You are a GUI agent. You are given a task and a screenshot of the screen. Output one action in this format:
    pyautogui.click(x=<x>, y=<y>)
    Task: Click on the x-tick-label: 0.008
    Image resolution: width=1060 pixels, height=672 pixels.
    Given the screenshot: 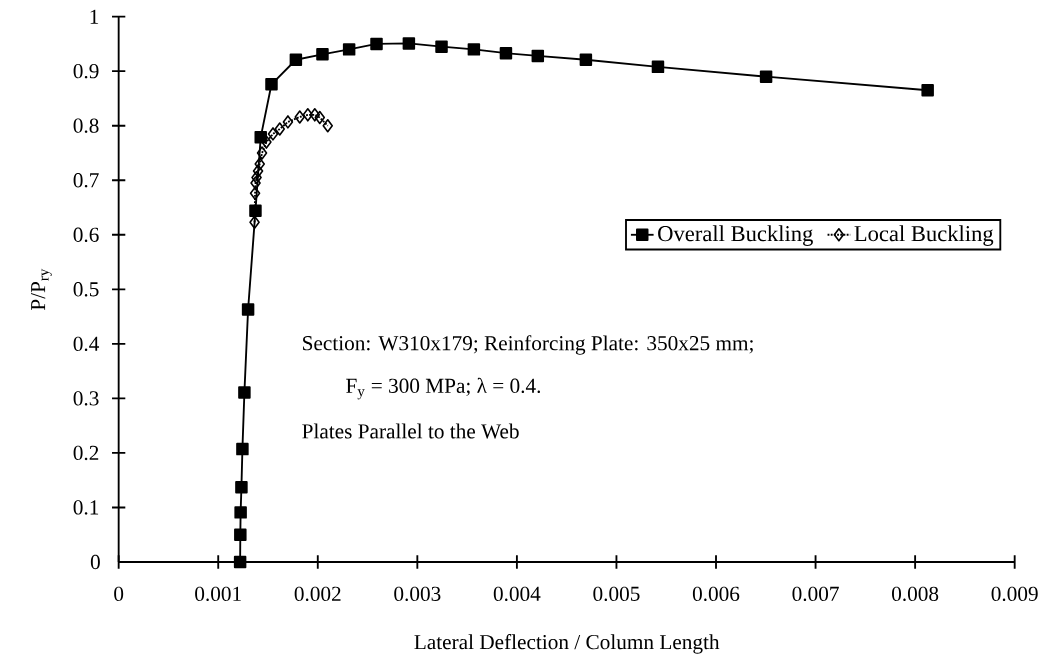 What is the action you would take?
    pyautogui.click(x=915, y=594)
    